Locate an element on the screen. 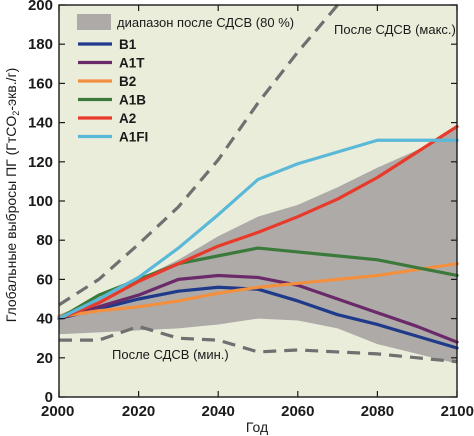 This screenshot has height=436, width=474. series-line-b2 is located at coordinates (258, 290).